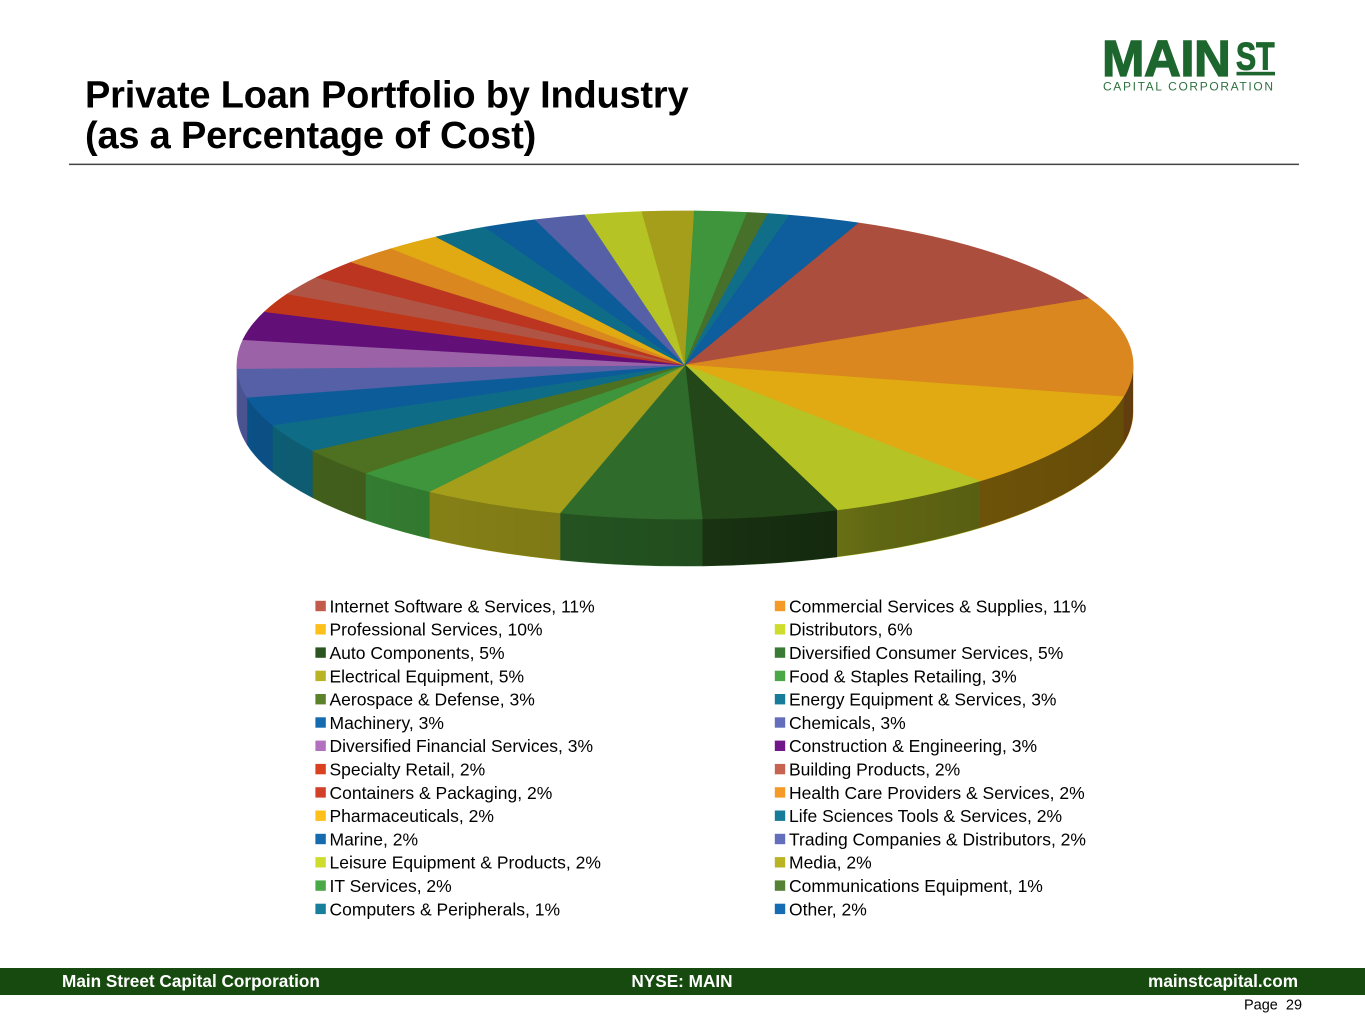 This screenshot has width=1365, height=1024. Describe the element at coordinates (386, 96) in the screenshot. I see `svg-text:Private Loan Portfolio by Indu: Private Loan Portfolio by Industry` at that location.